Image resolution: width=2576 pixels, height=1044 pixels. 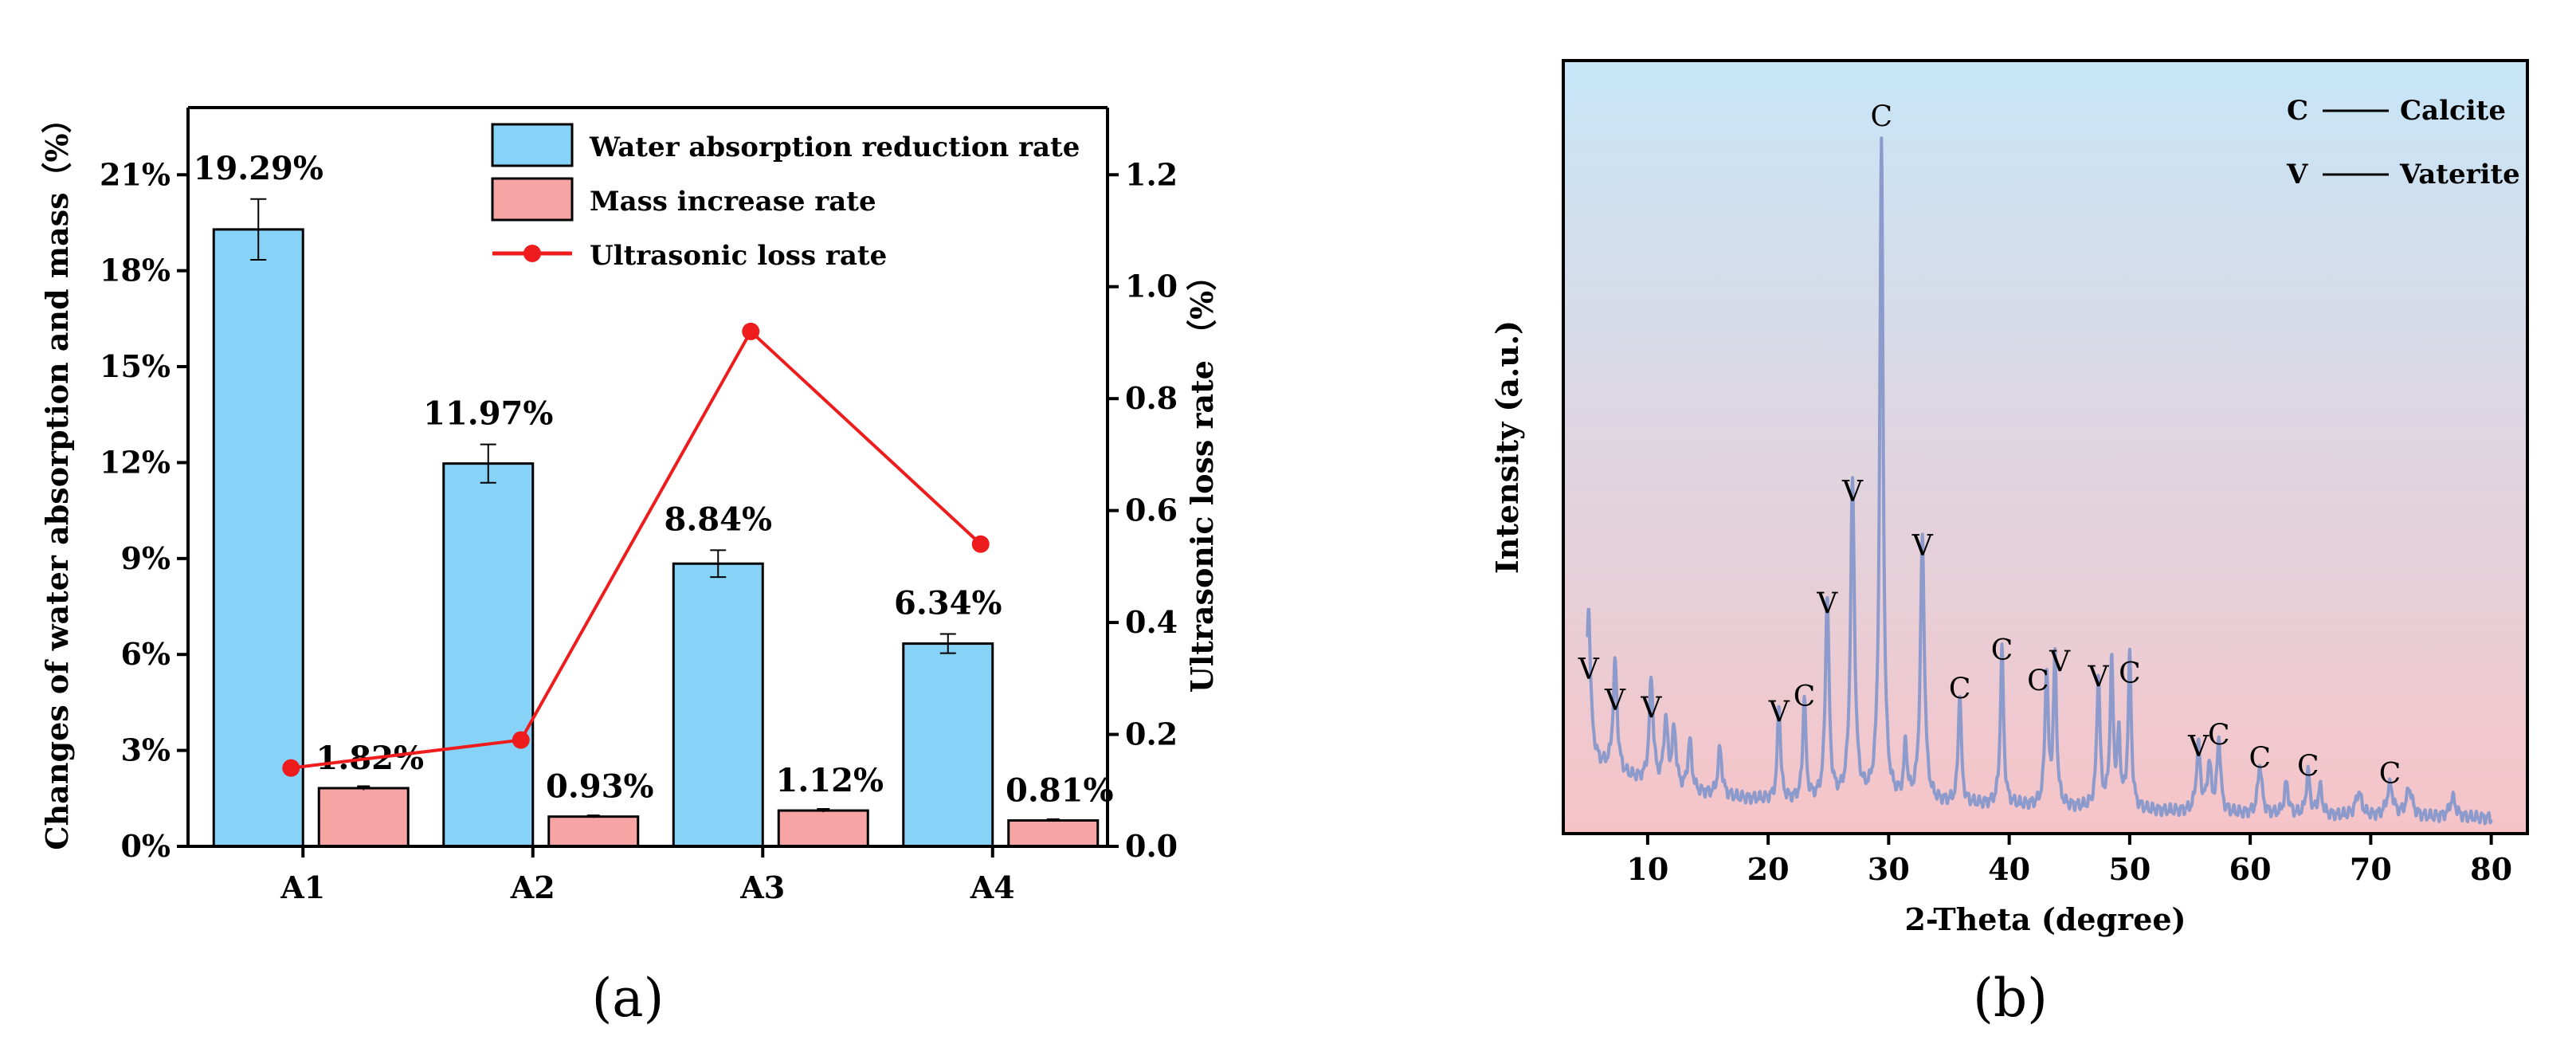 I want to click on y-left-tick-label: 6%, so click(x=145, y=654).